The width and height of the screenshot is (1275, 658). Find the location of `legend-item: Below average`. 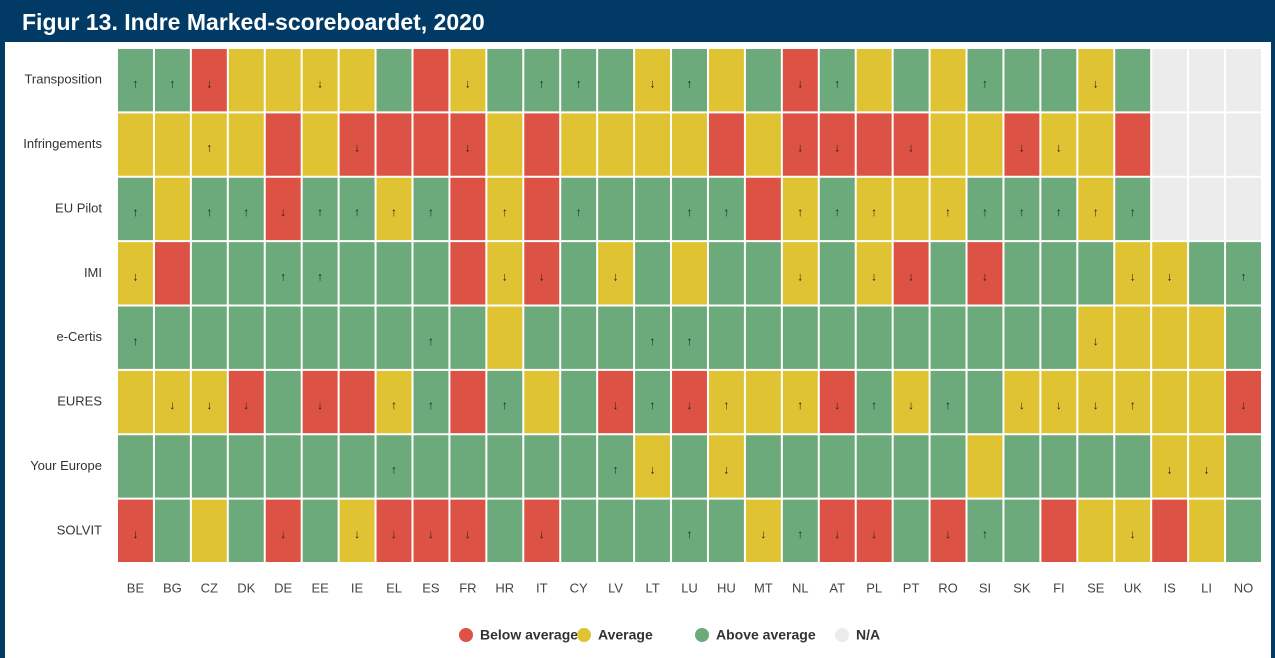

legend-item: Below average is located at coordinates (518, 635).